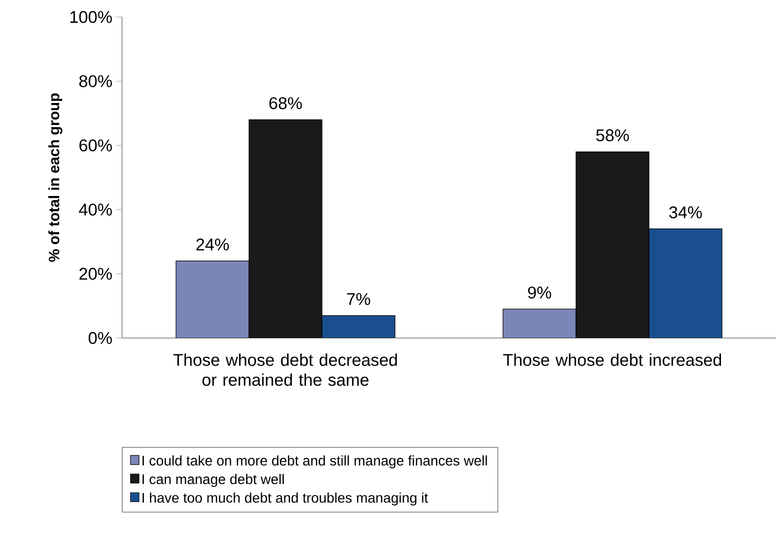 The image size is (776, 552). I want to click on data-label: 7%, so click(358, 299).